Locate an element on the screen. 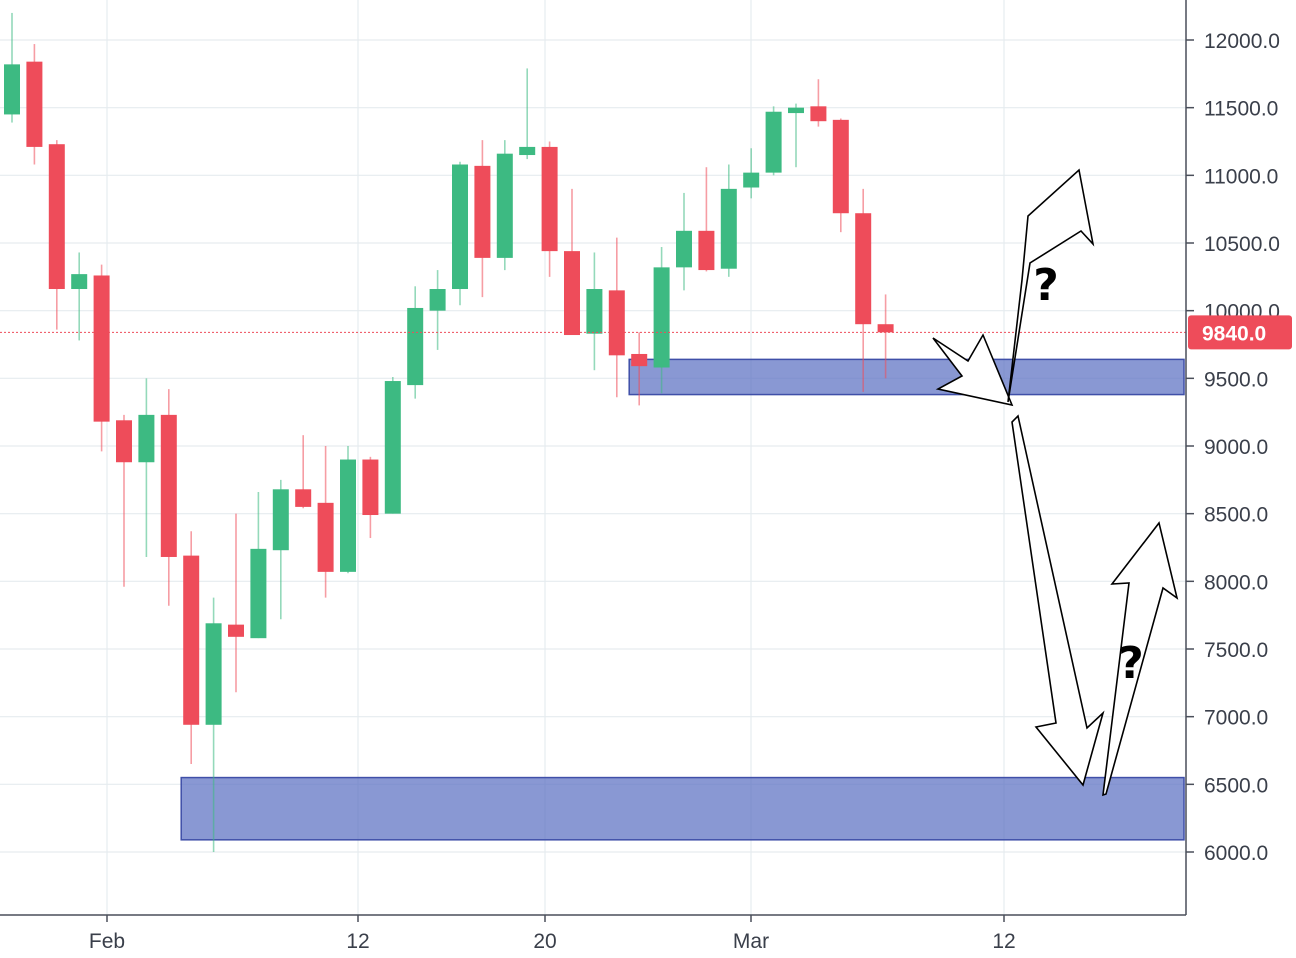 The height and width of the screenshot is (958, 1296). current-price-badge: 9840.0 is located at coordinates (1240, 332).